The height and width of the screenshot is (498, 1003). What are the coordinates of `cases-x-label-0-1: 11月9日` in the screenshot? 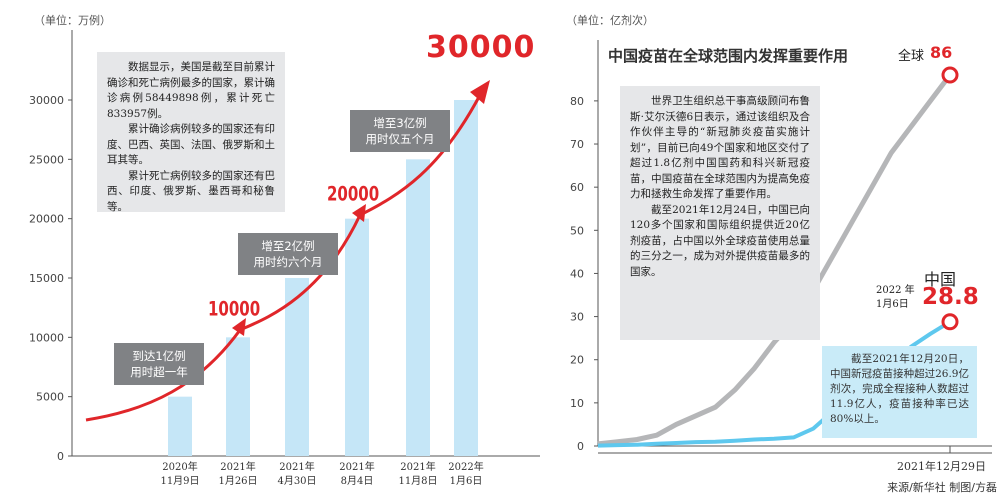 It's located at (179, 481).